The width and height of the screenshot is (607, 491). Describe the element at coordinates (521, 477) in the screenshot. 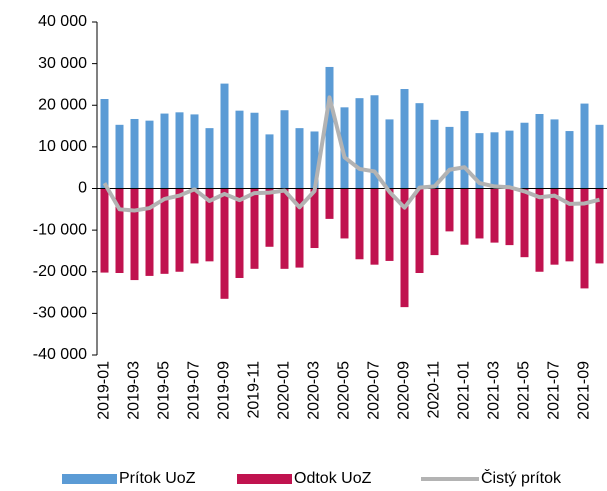

I see `legend-label: Čistý prítok` at that location.